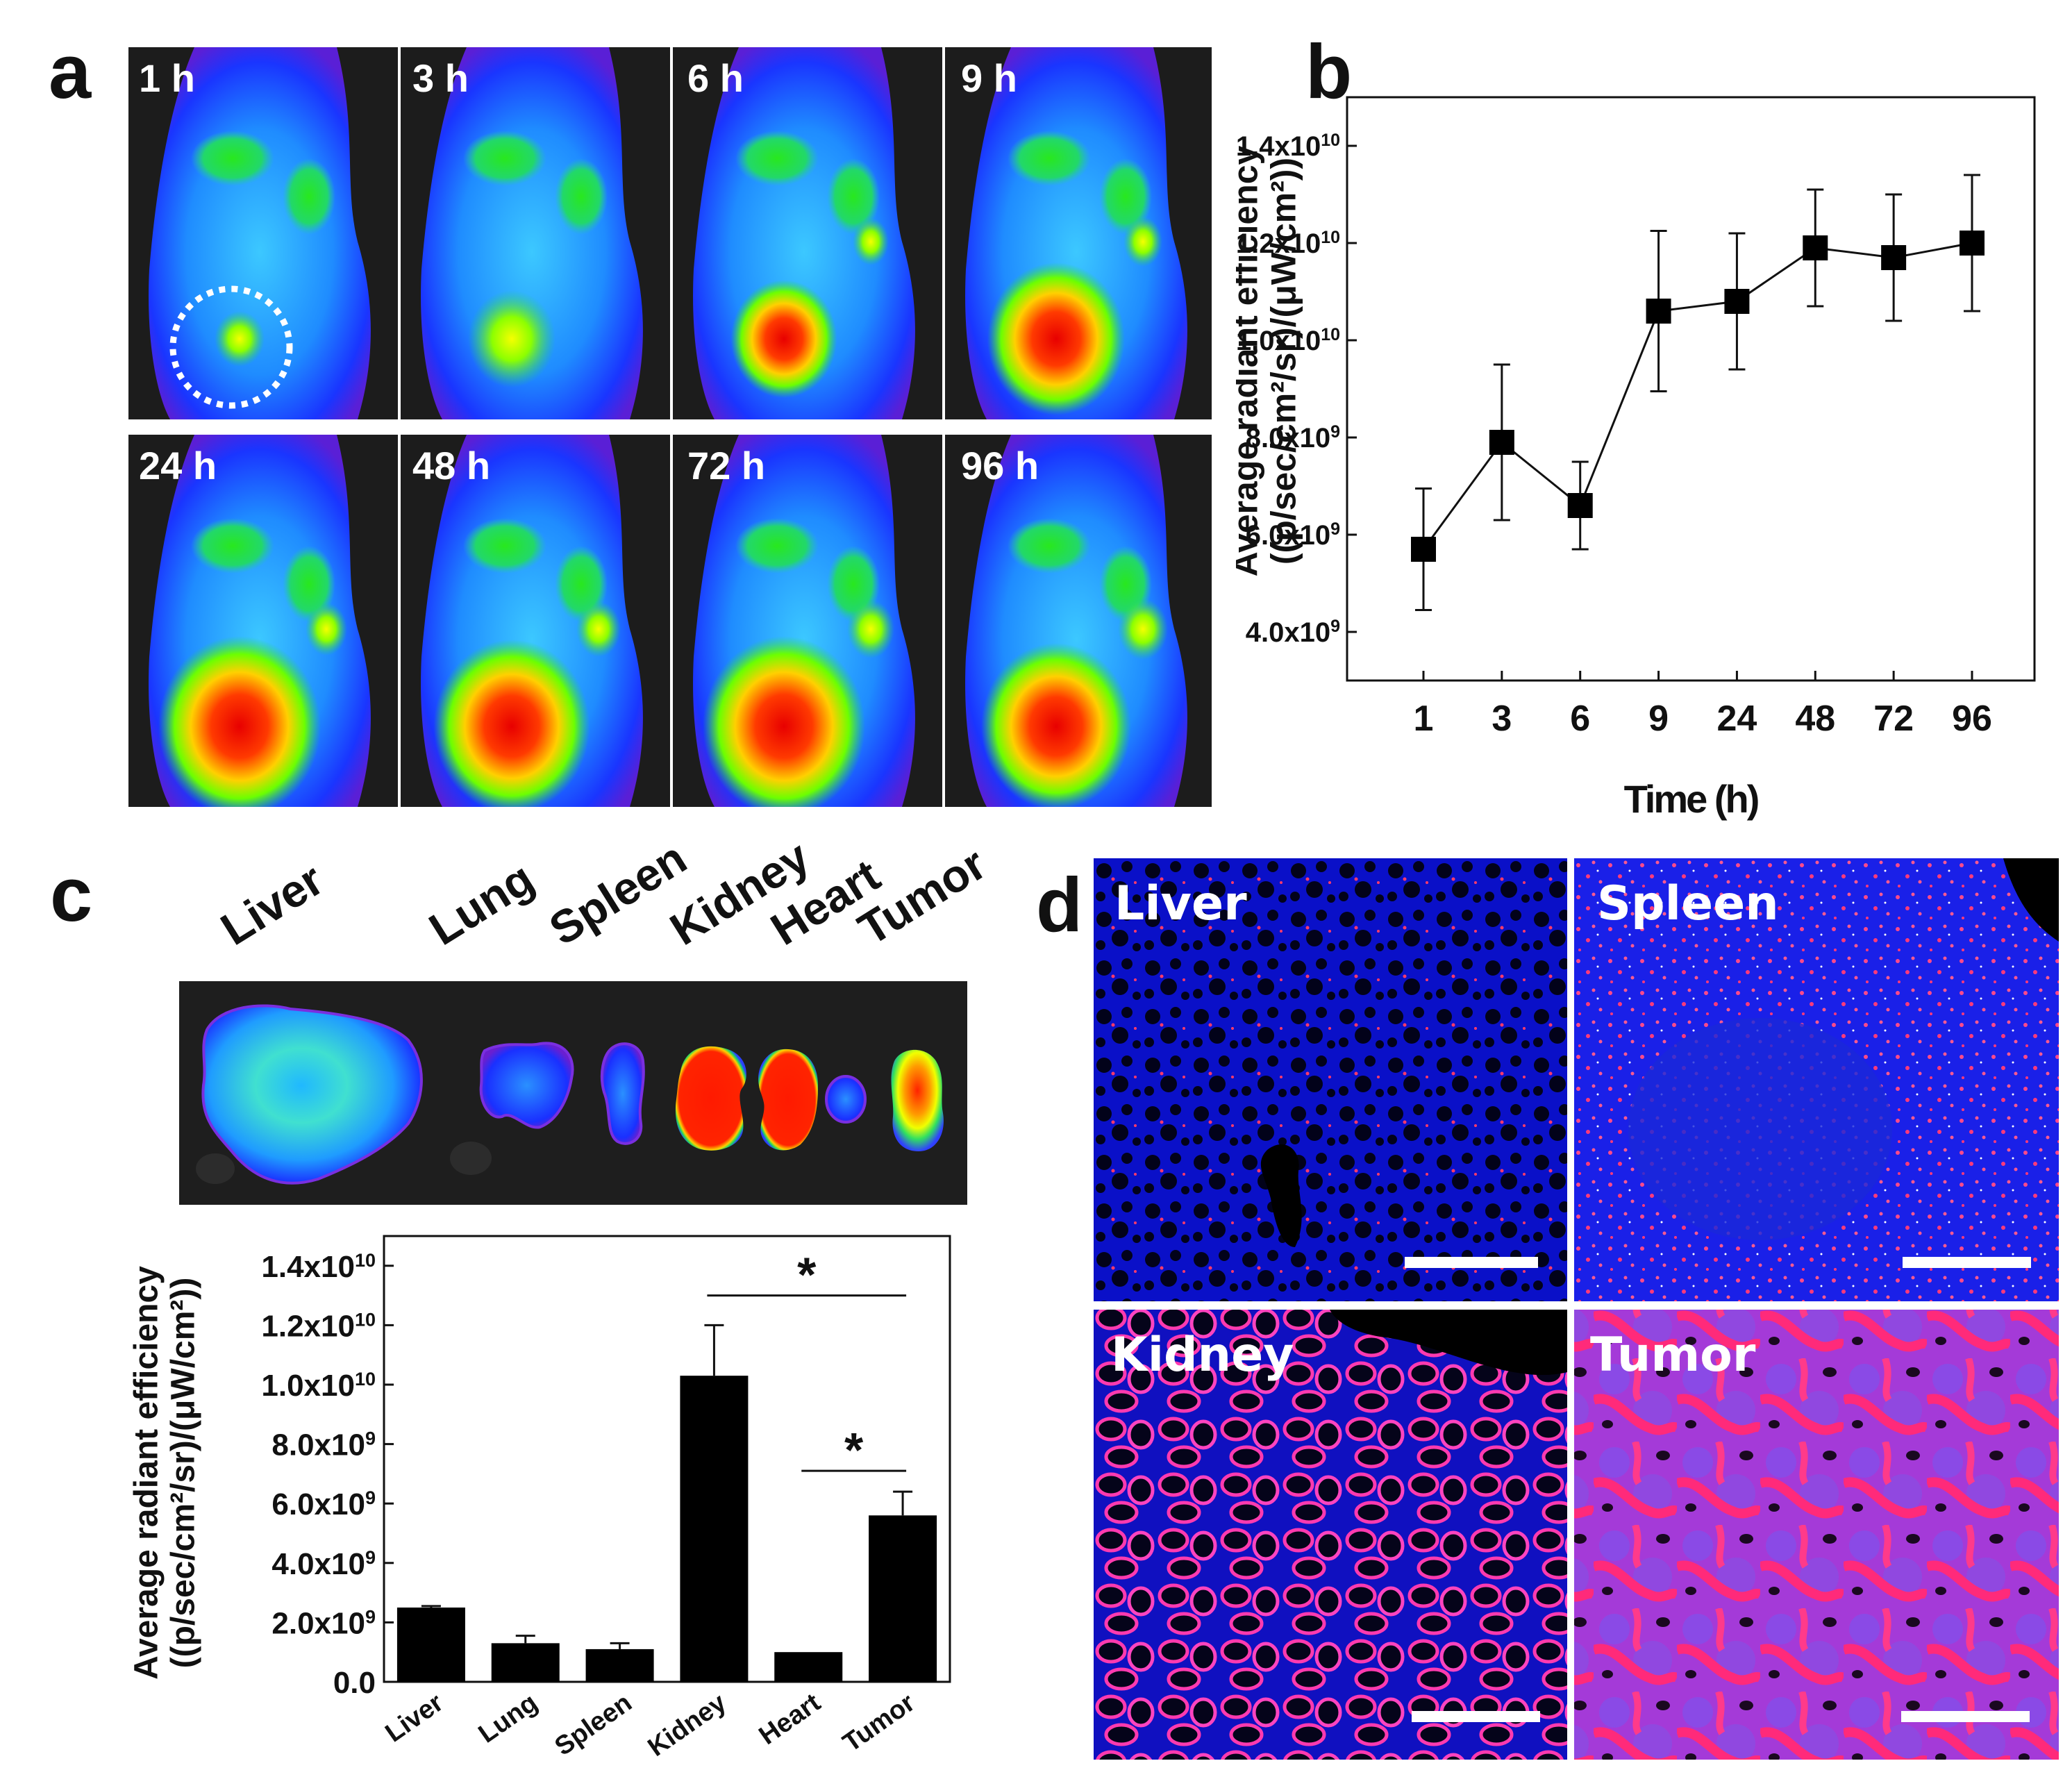  What do you see at coordinates (509, 1719) in the screenshot?
I see `x-tick-label: Lung` at bounding box center [509, 1719].